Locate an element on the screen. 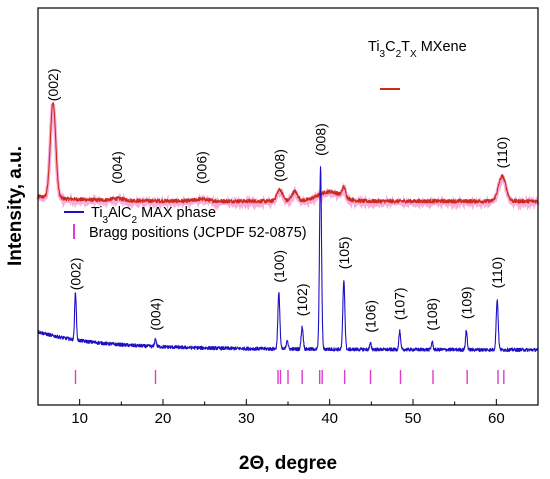 The width and height of the screenshot is (550, 479). peak-label-s1-4: (102) is located at coordinates (302, 300).